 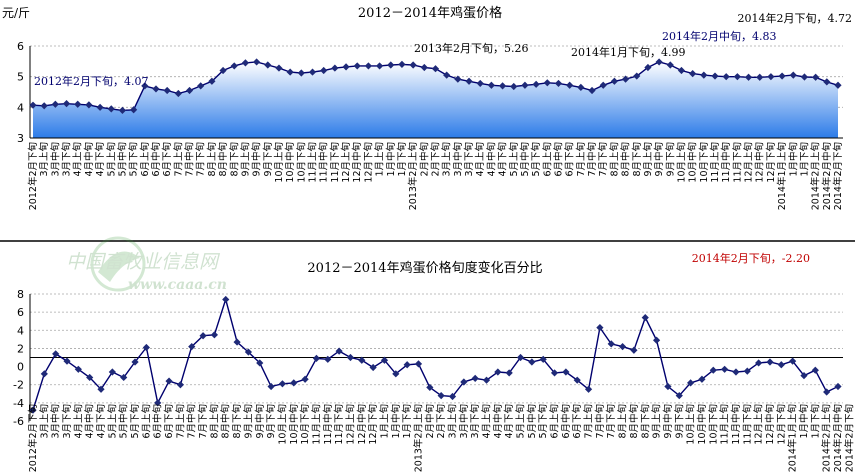 I want to click on x-tick-label: 1月上旬, so click(x=380, y=159).